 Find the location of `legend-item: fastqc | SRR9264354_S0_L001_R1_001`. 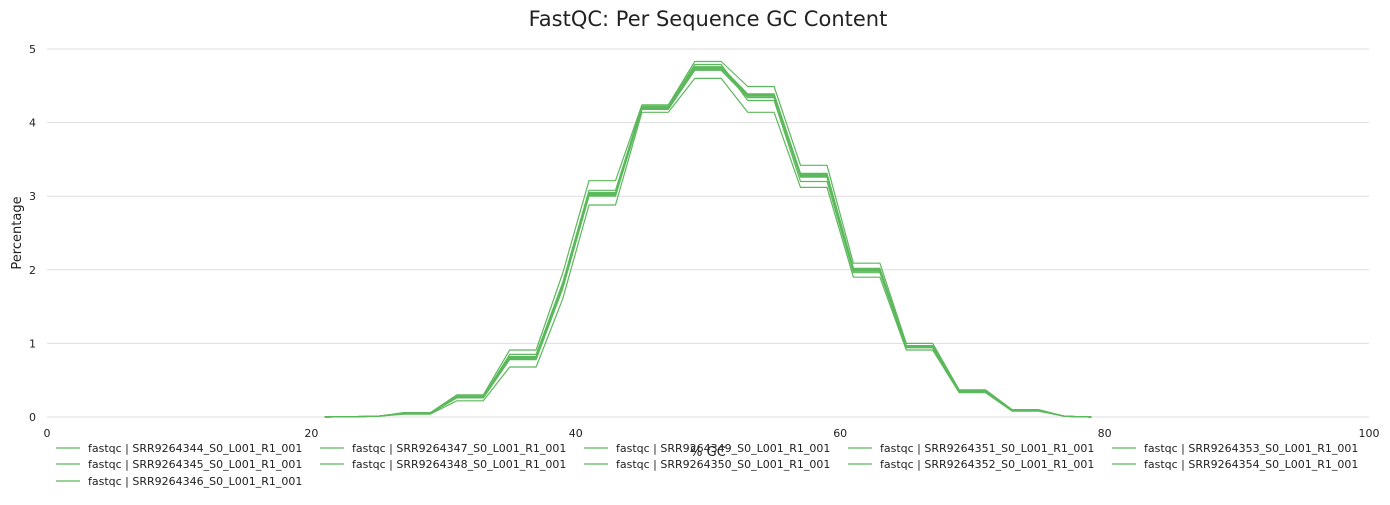

legend-item: fastqc | SRR9264354_S0_L001_R1_001 is located at coordinates (1235, 464).